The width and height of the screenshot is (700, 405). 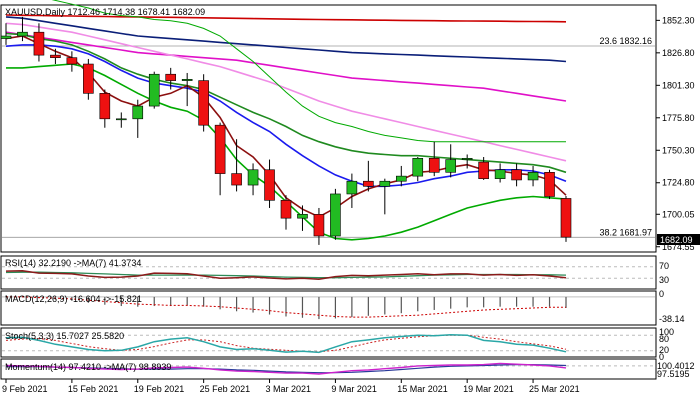 What do you see at coordinates (286, 343) in the screenshot?
I see `stoch-k-line` at bounding box center [286, 343].